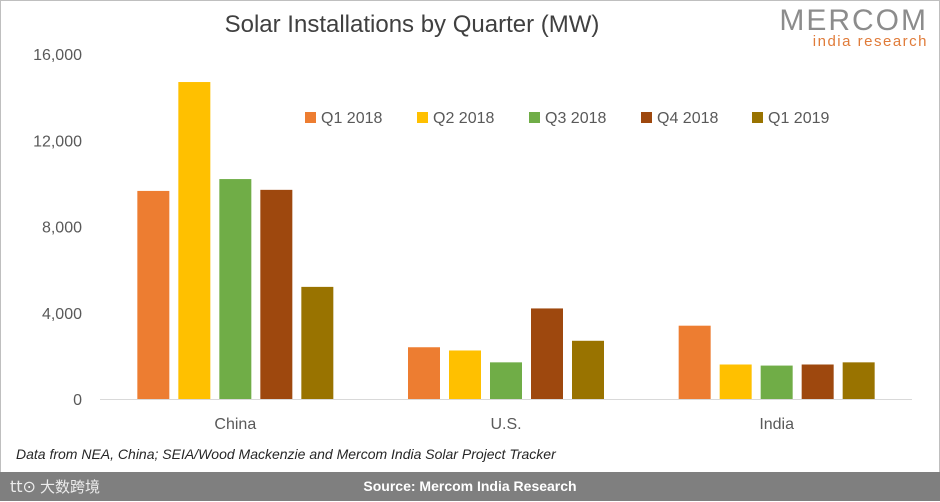 The width and height of the screenshot is (940, 502). Describe the element at coordinates (412, 24) in the screenshot. I see `chart-title: Solar Installations by Quarter (MW)` at that location.